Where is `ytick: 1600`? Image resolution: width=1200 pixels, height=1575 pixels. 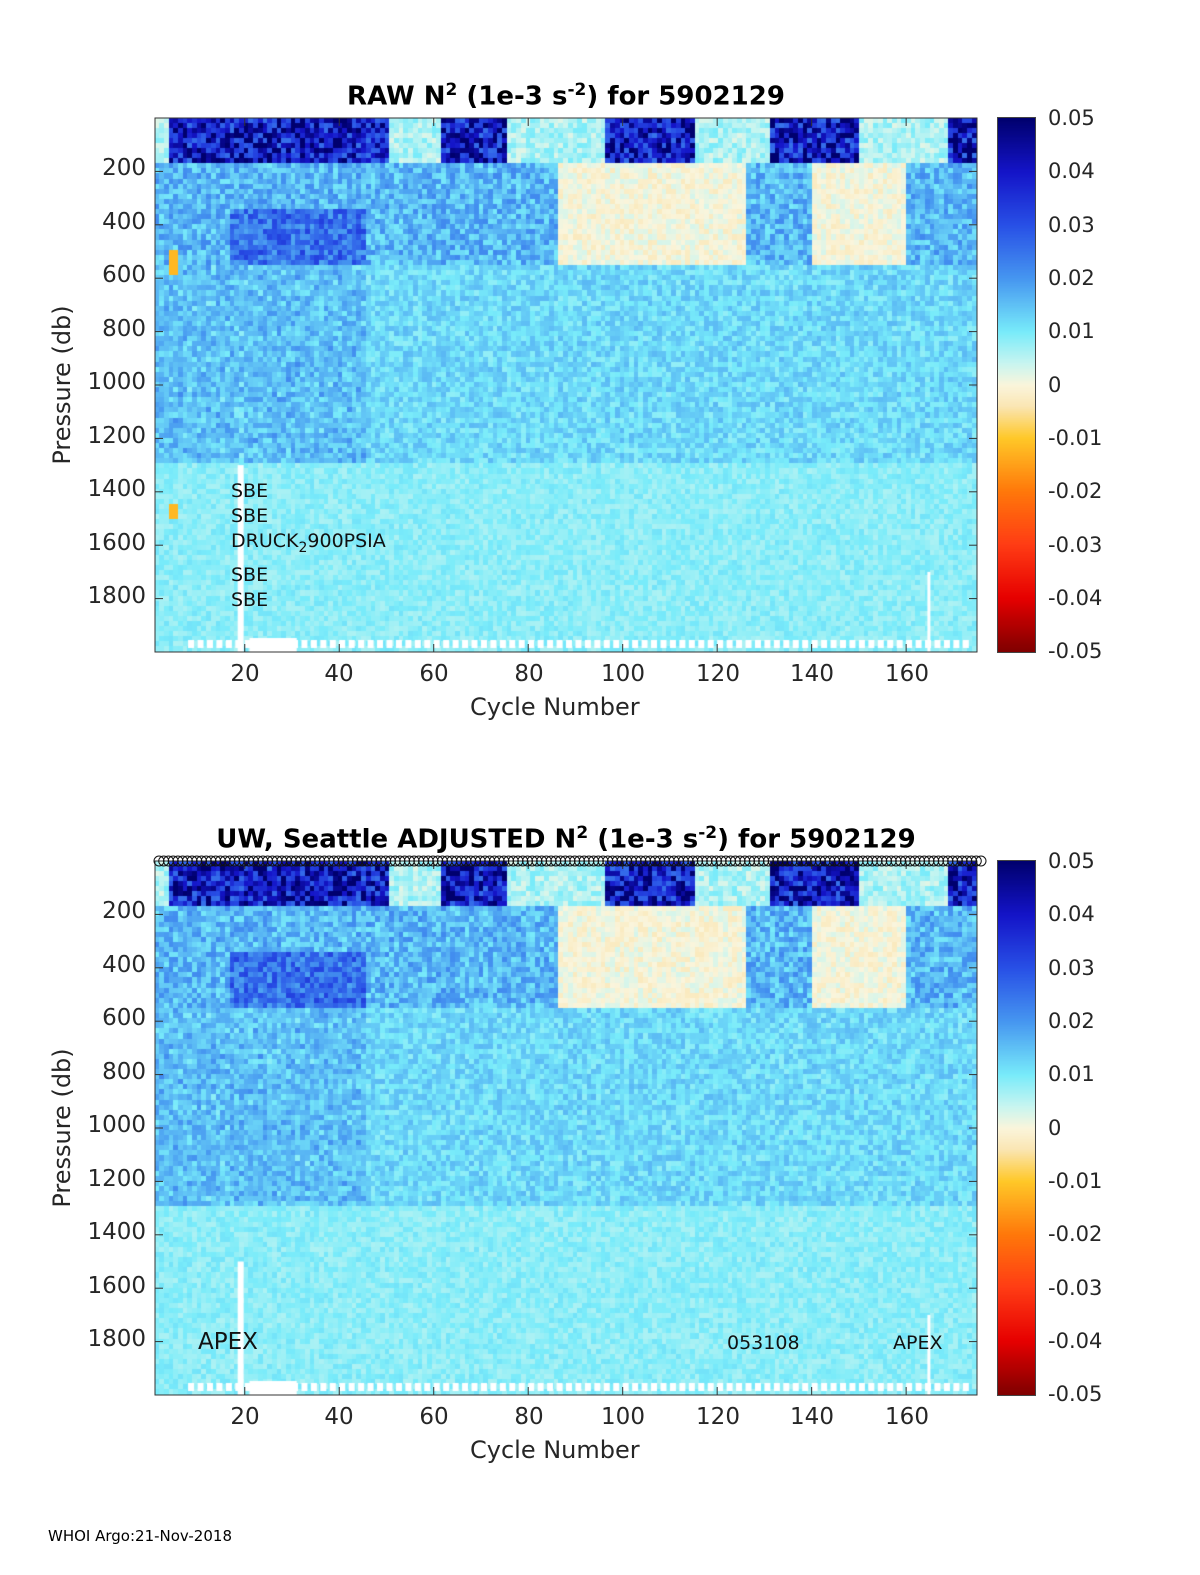 ytick: 1600 is located at coordinates (116, 1286).